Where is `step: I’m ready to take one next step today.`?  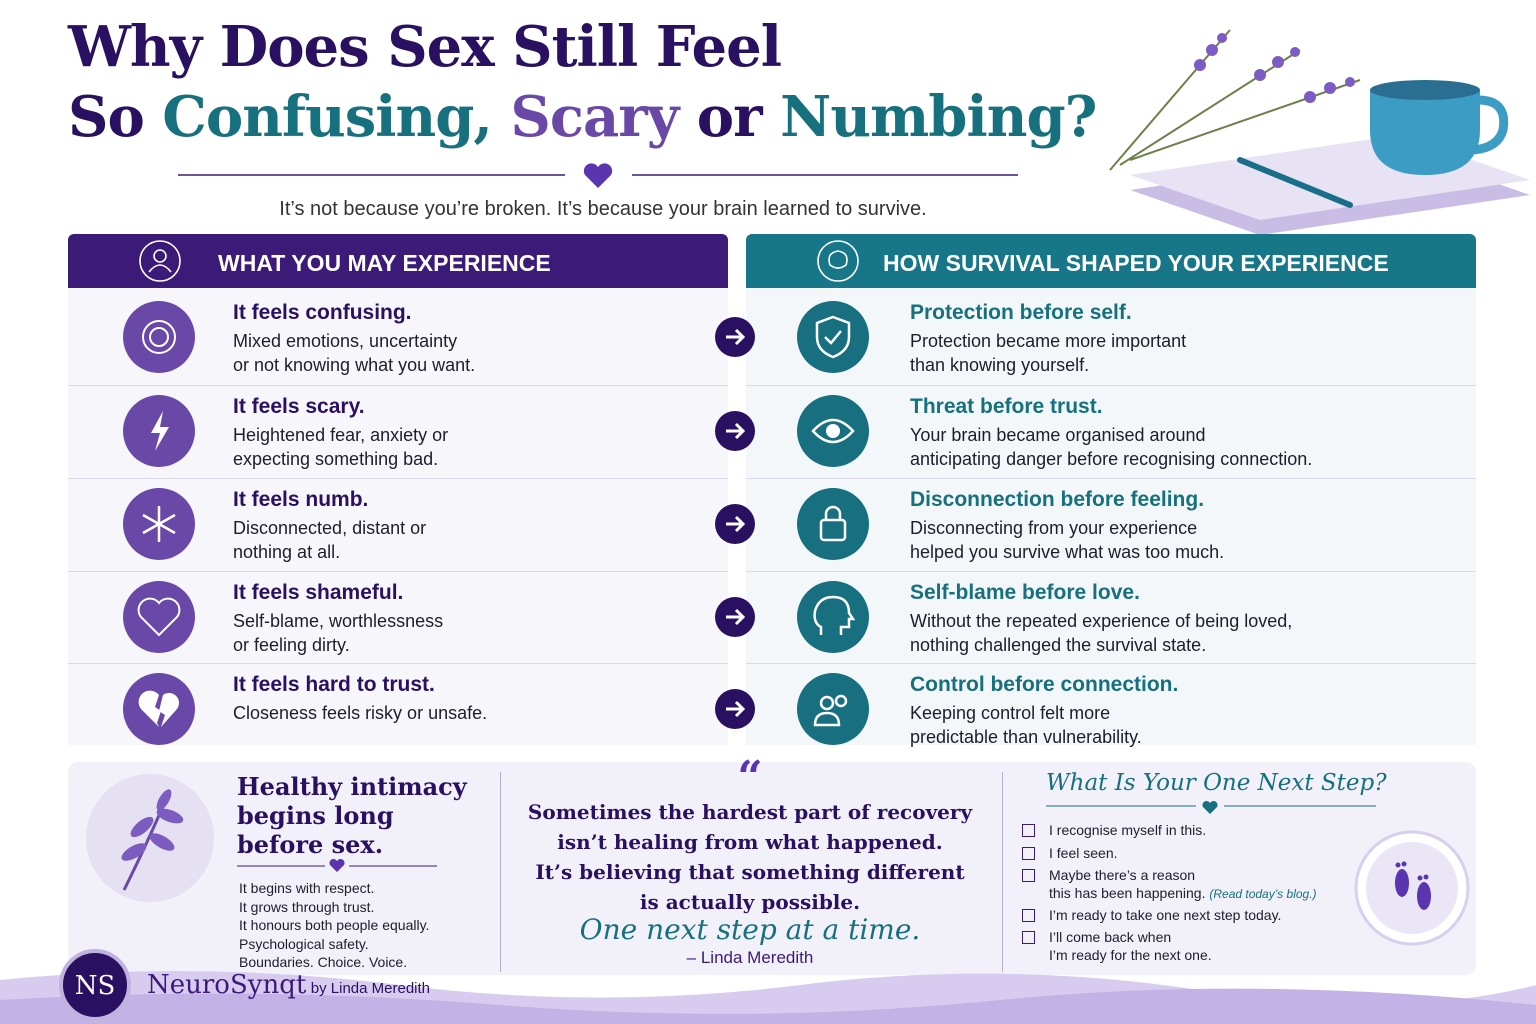
step: I’m ready to take one next step today. is located at coordinates (1151, 915).